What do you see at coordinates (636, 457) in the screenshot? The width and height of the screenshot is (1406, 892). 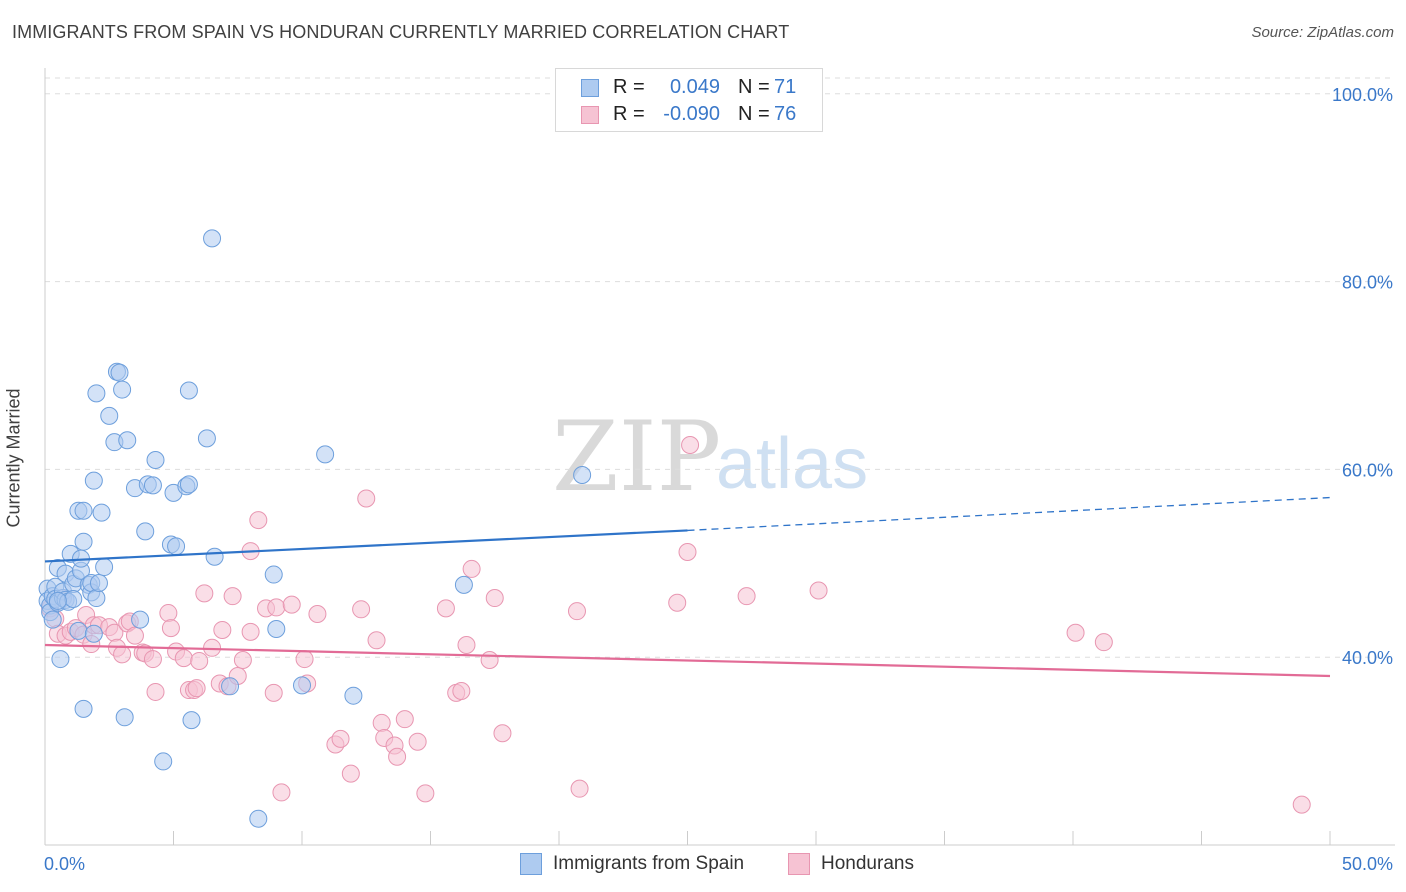 I see `watermark-zip: ZIP` at bounding box center [636, 457].